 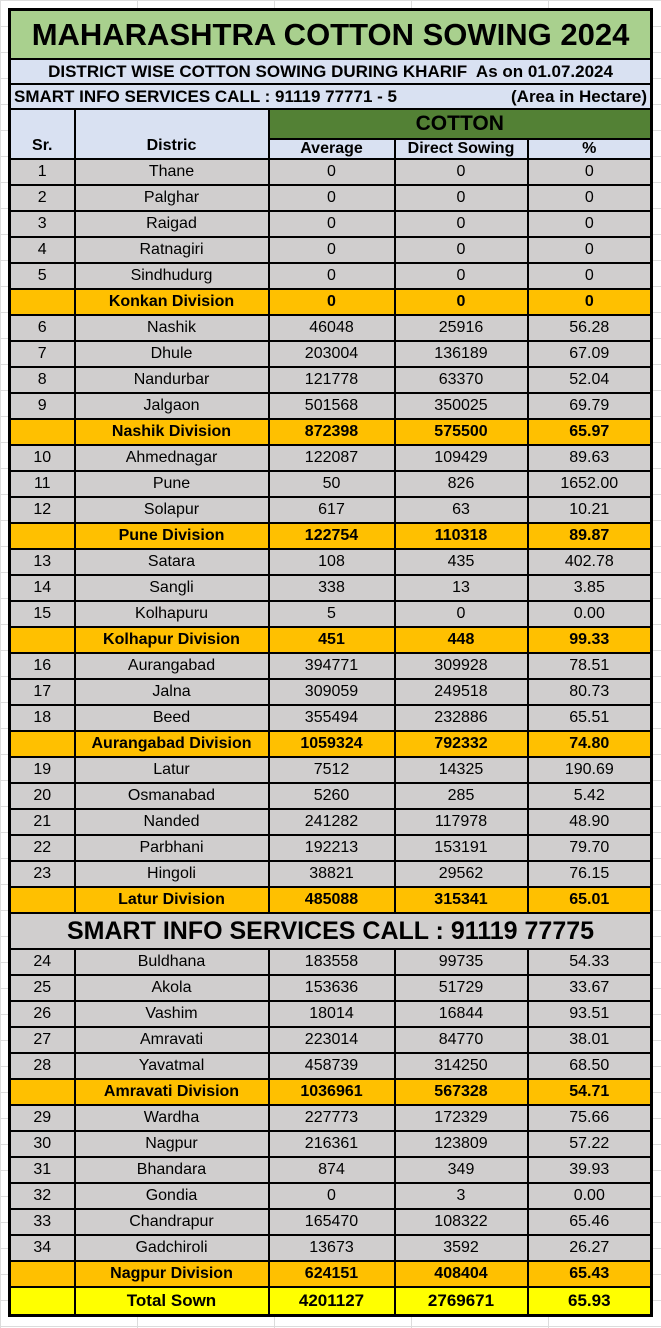 What do you see at coordinates (171, 328) in the screenshot?
I see `district-cell: Nashik` at bounding box center [171, 328].